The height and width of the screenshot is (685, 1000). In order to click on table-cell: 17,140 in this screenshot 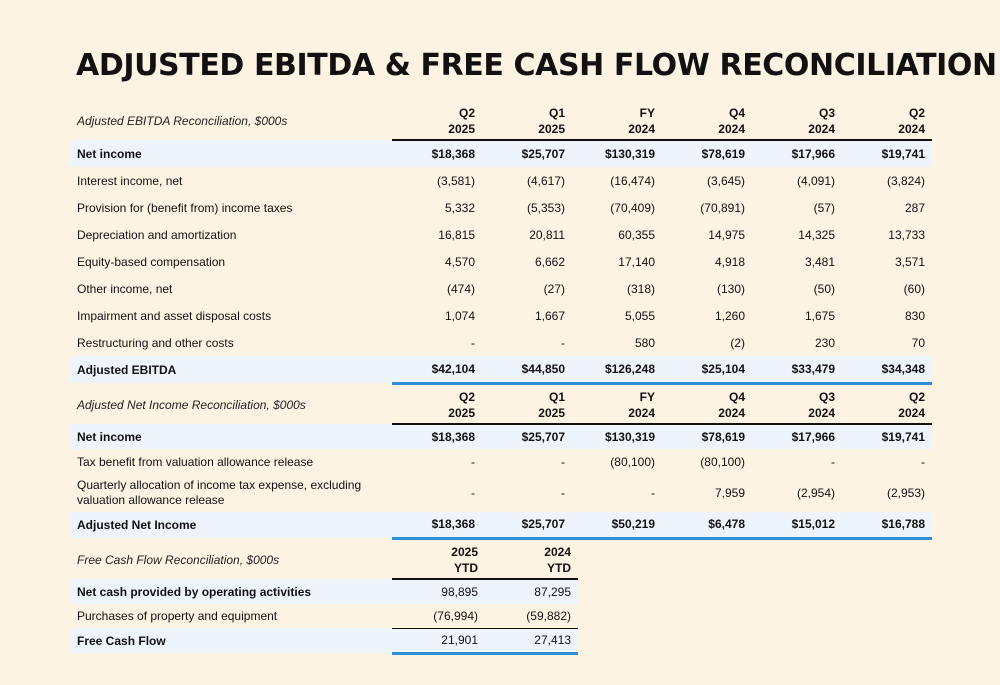, I will do `click(636, 261)`.